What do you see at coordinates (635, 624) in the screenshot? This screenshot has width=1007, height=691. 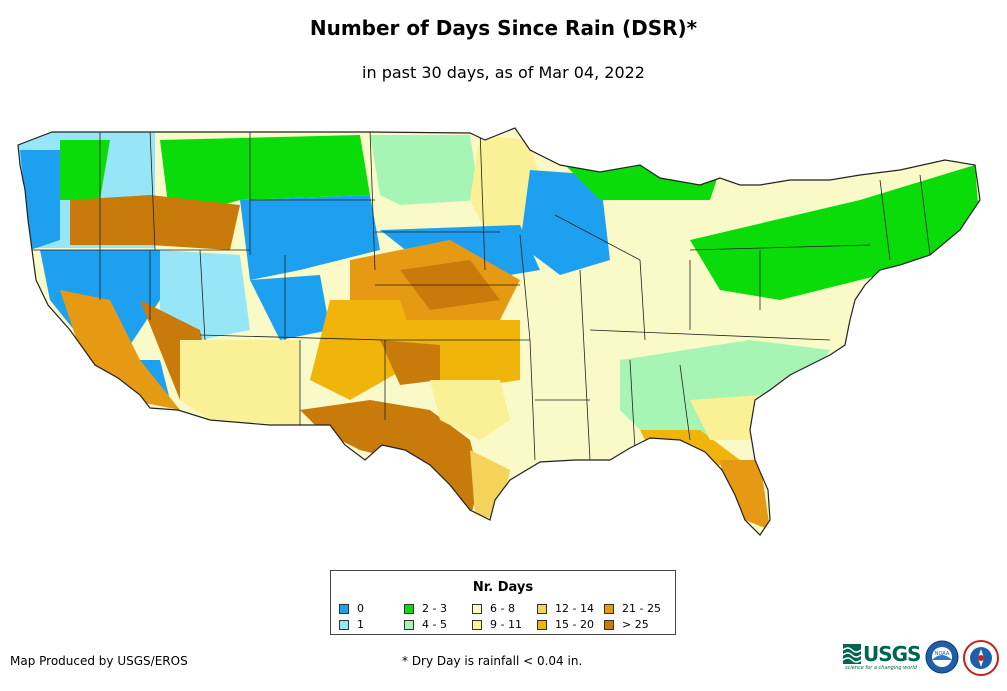 I see `legend-label: > 25` at bounding box center [635, 624].